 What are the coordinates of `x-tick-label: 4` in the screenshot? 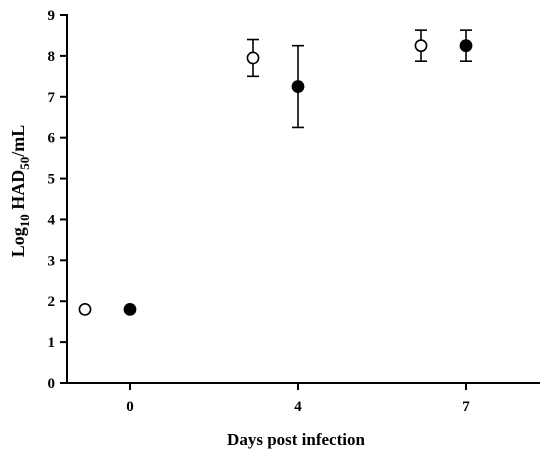 It's located at (298, 407).